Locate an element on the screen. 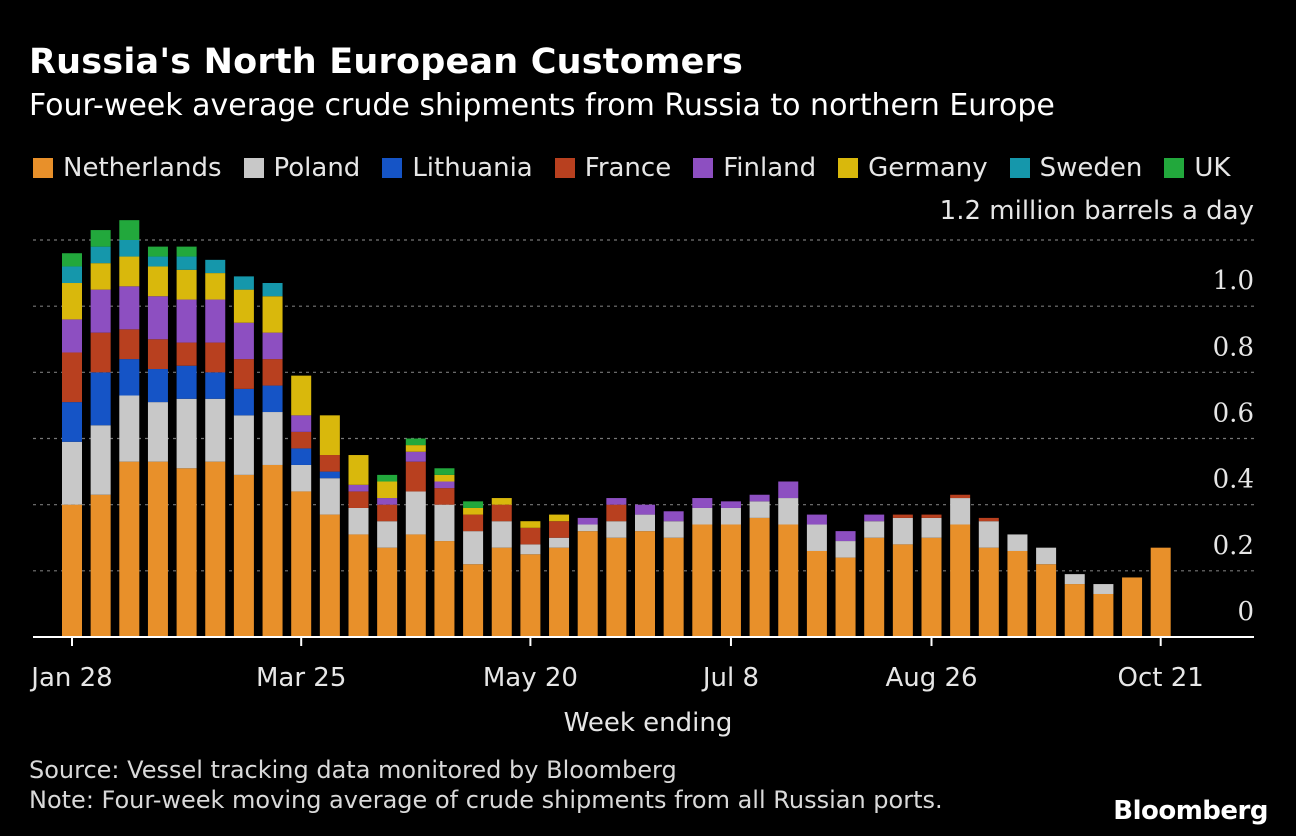 The width and height of the screenshot is (1296, 836). legend-item: Lithuania is located at coordinates (457, 168).